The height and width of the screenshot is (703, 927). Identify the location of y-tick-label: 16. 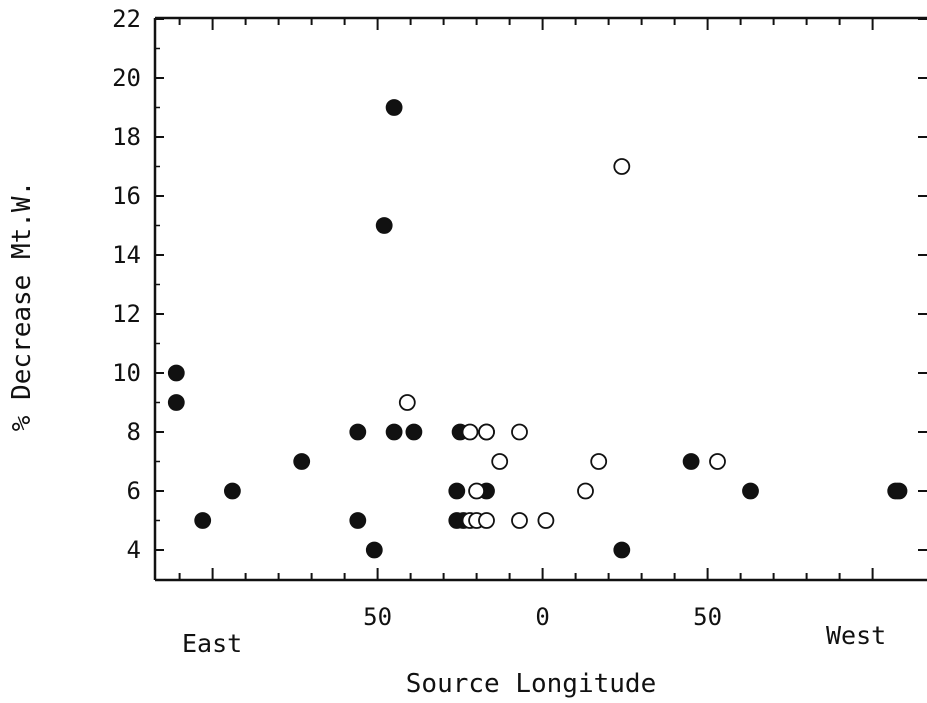
(126, 196).